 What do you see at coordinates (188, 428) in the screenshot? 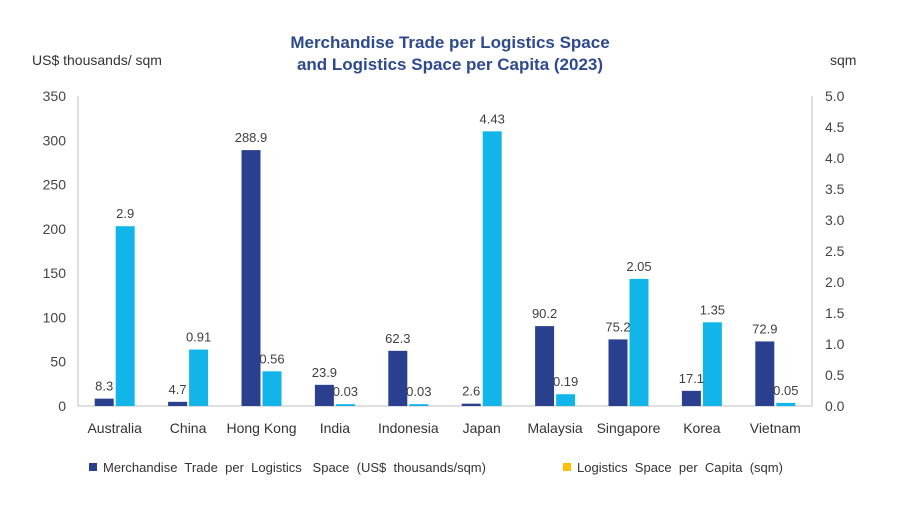
I see `category-label: China` at bounding box center [188, 428].